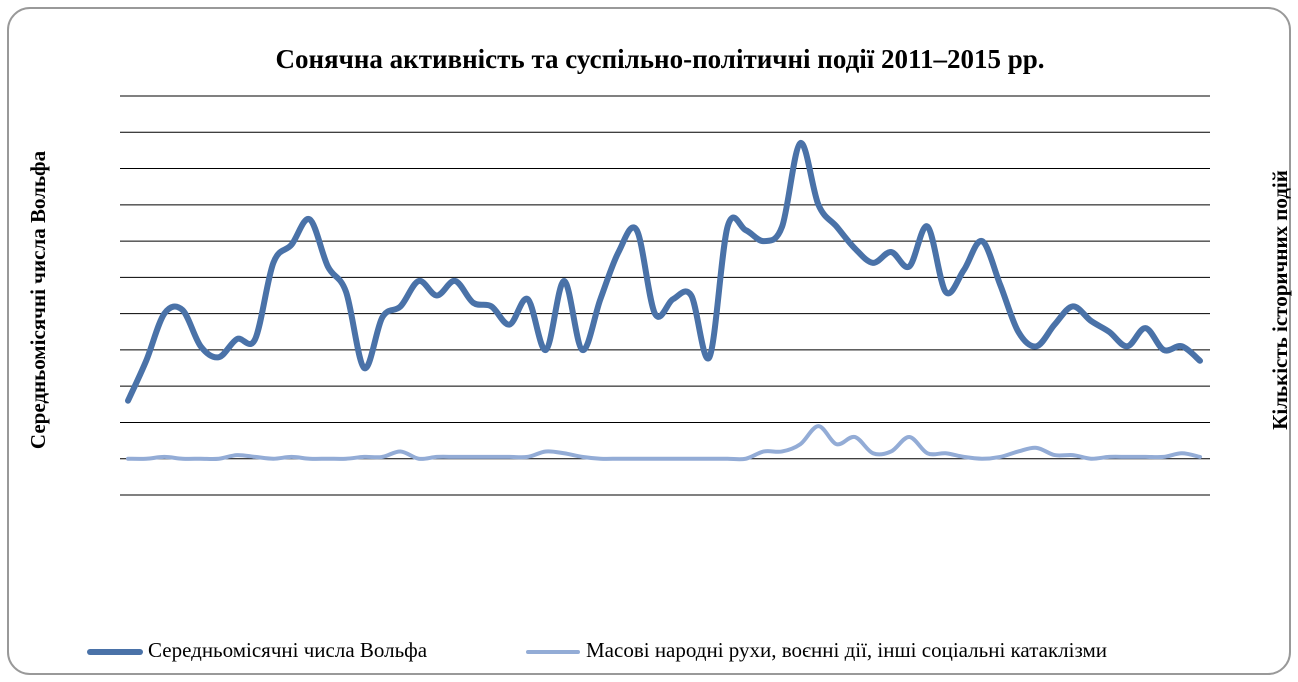  What do you see at coordinates (1280, 300) in the screenshot?
I see `y2-axis-label: Кількість історичних подій` at bounding box center [1280, 300].